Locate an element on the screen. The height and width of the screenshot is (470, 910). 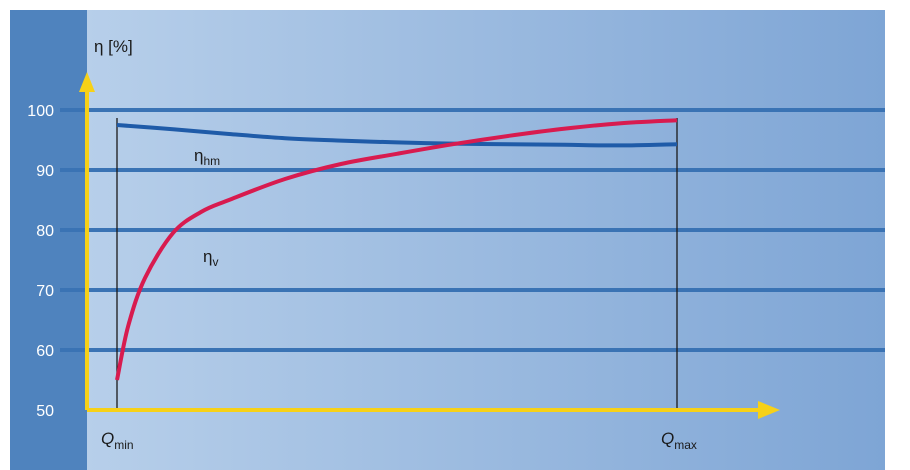
x-marker-label: Qmax is located at coordinates (679, 440).